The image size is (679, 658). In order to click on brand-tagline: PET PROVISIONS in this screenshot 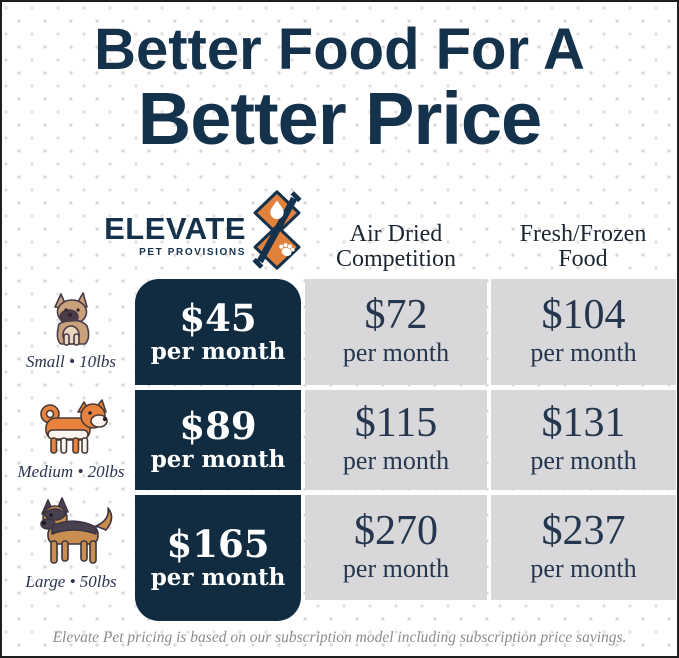, I will do `click(192, 252)`.